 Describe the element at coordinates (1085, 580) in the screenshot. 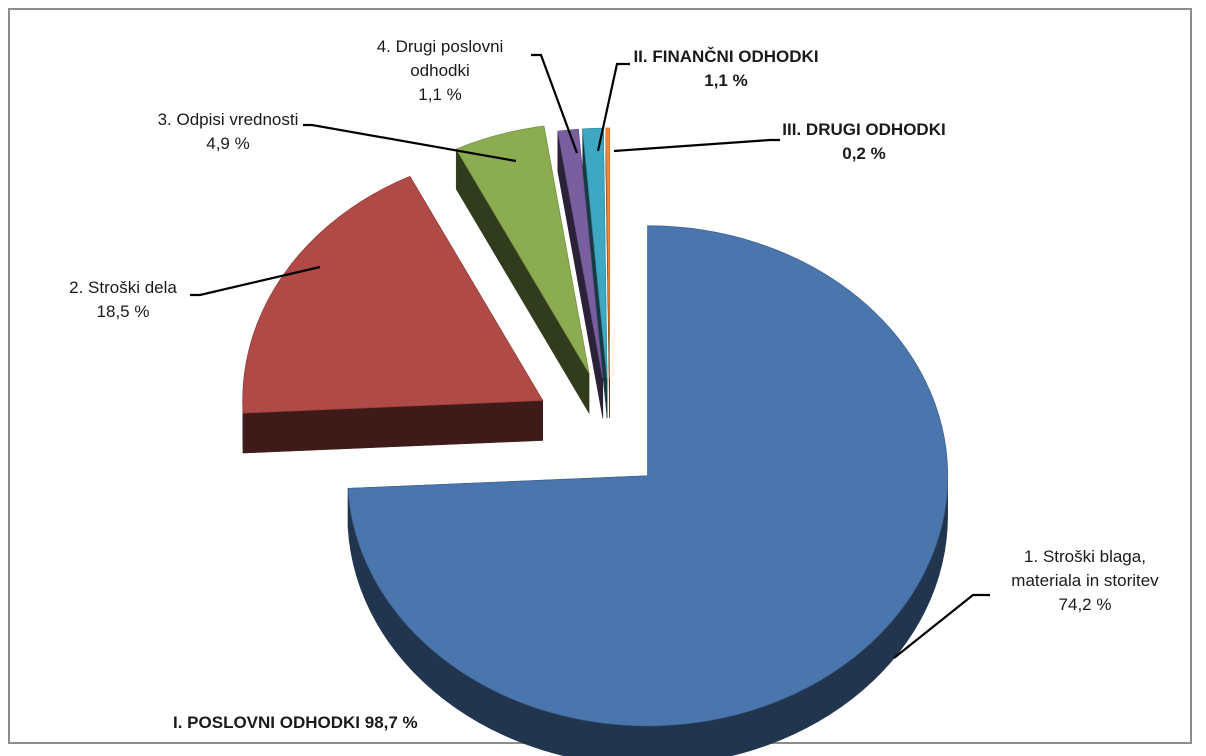

I see `slice-category-label-1: materiala in storitev` at that location.